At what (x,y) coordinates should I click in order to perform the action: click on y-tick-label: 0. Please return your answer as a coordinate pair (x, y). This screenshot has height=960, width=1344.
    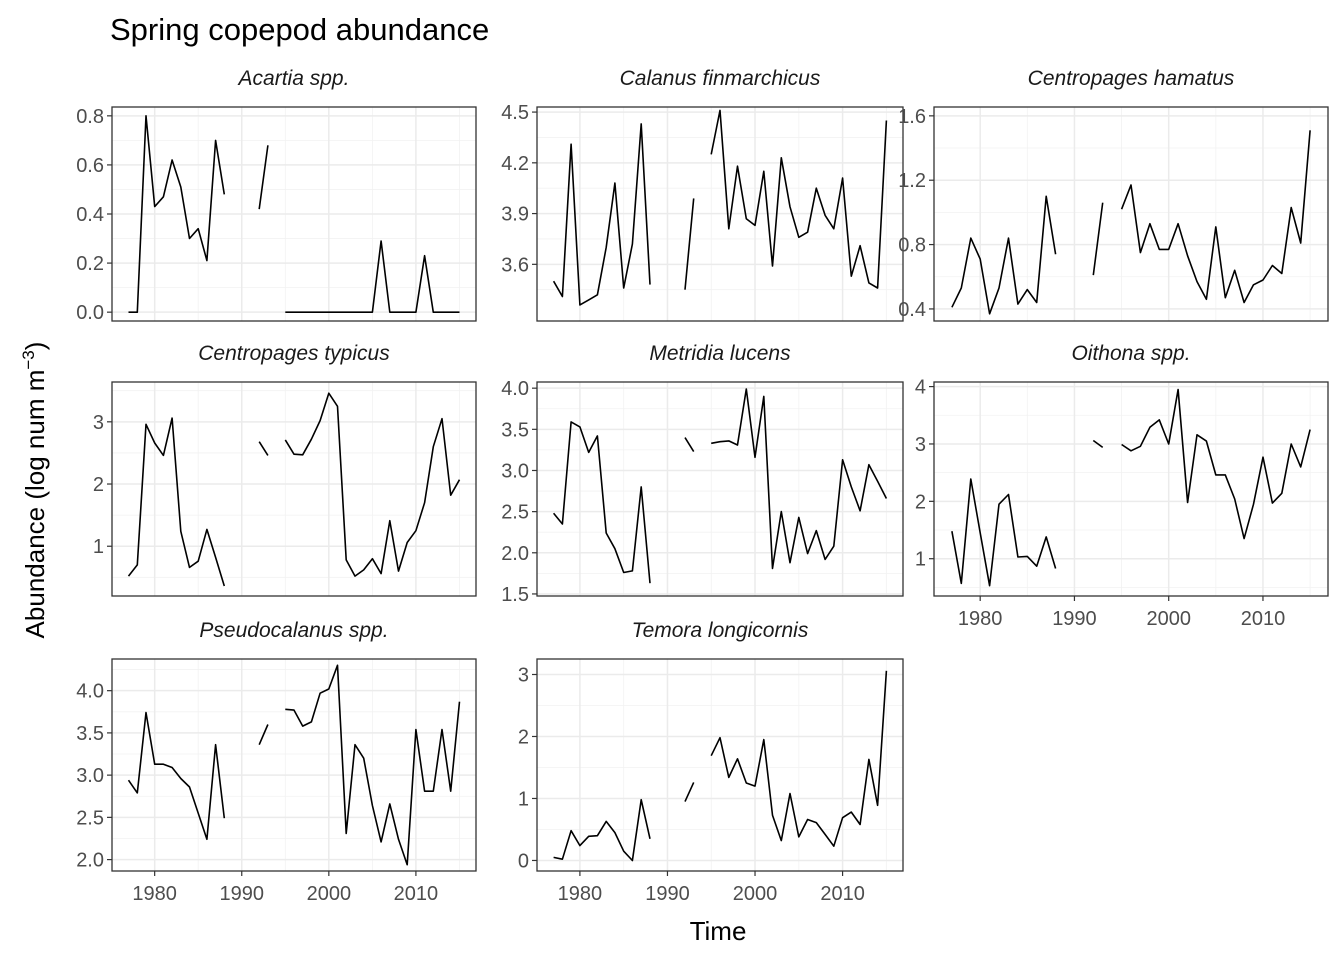
    Looking at the image, I should click on (523, 861).